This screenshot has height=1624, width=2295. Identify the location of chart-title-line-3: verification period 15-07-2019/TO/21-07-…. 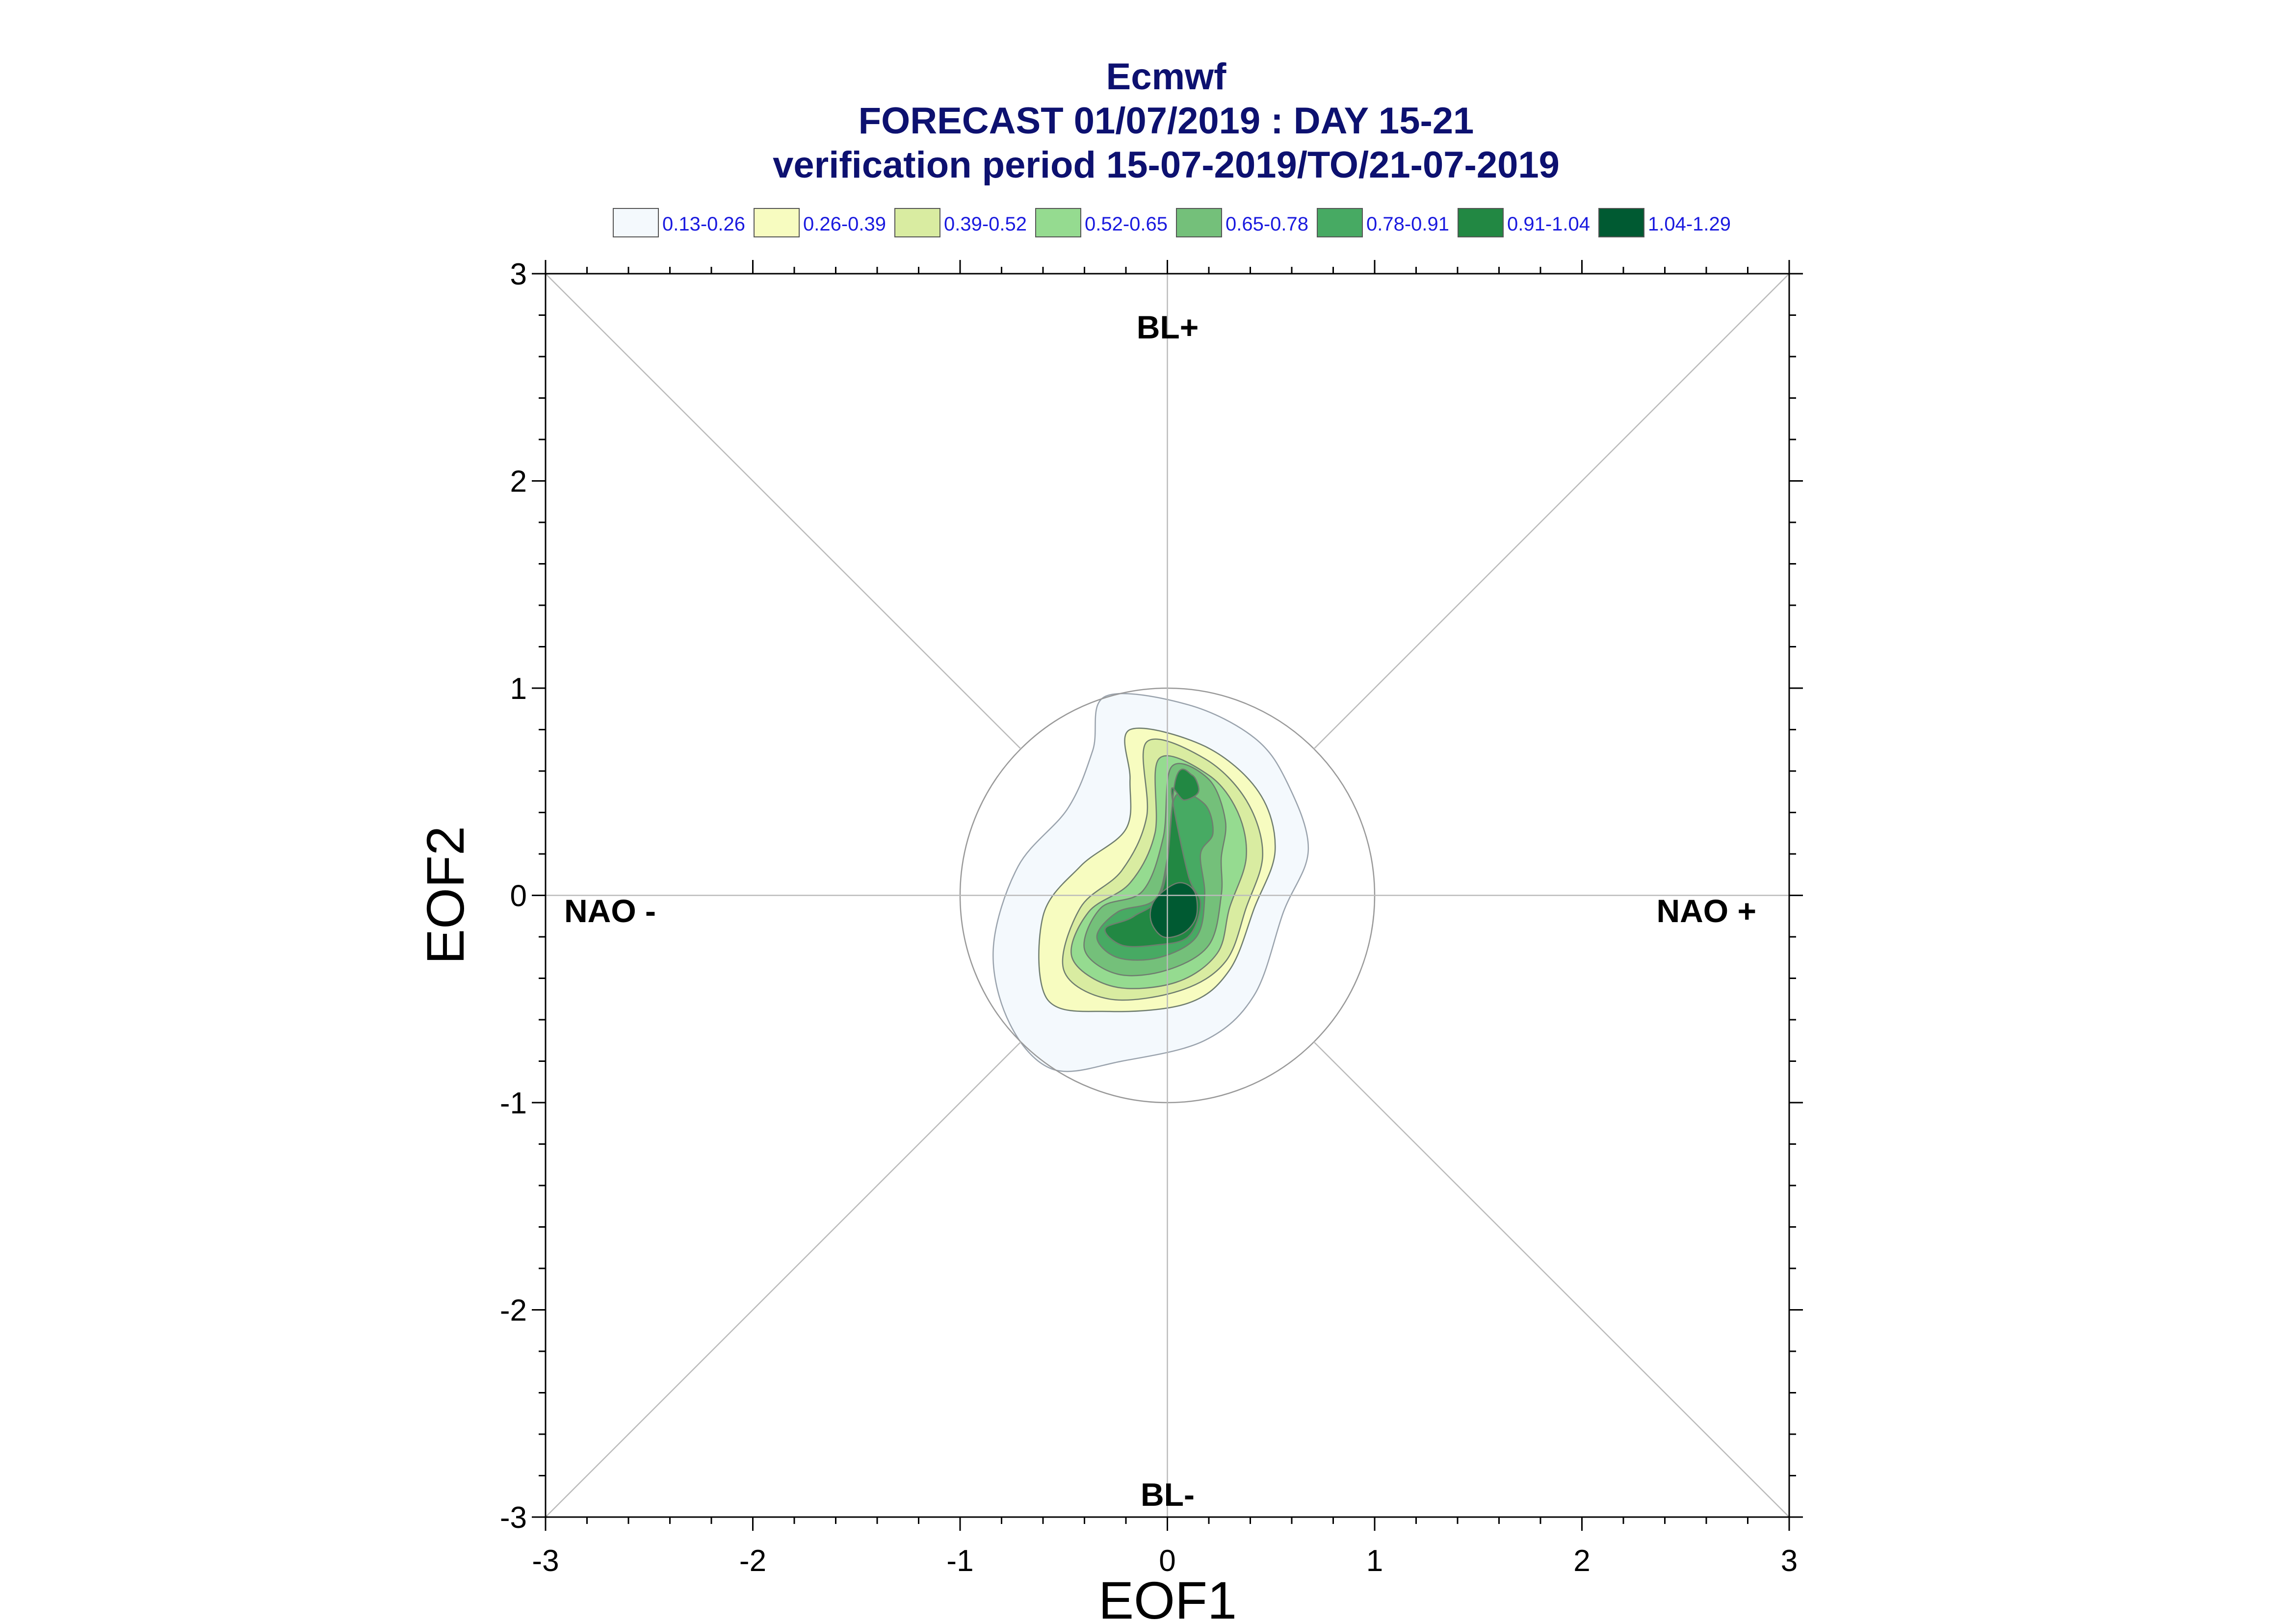
(1166, 165).